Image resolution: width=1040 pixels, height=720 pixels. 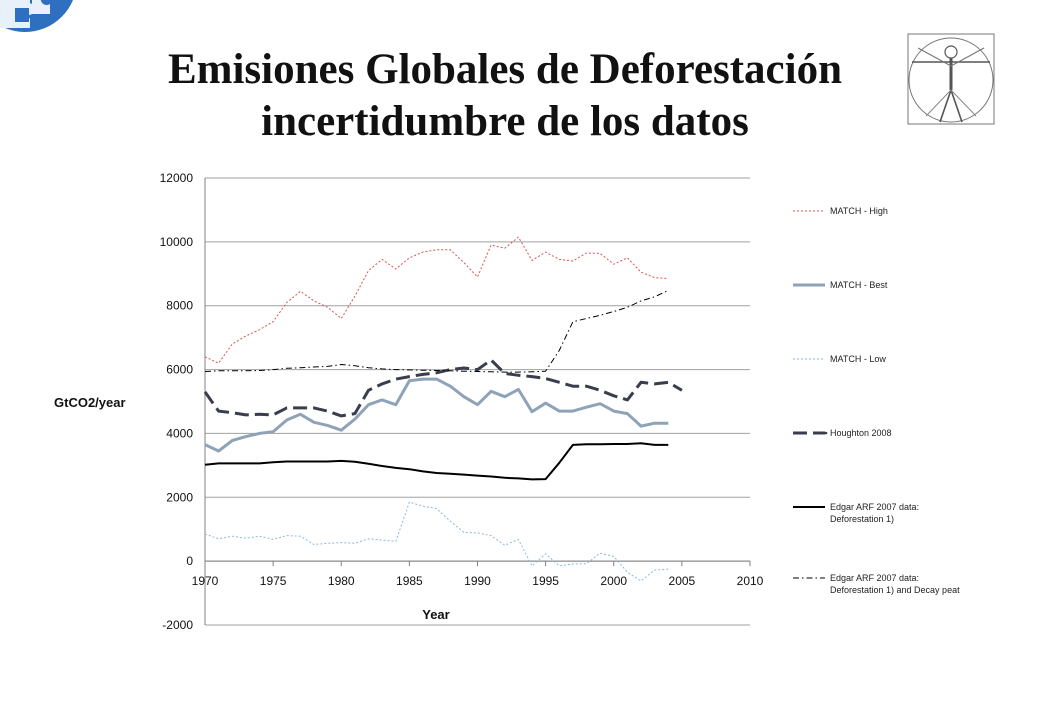 What do you see at coordinates (409, 581) in the screenshot?
I see `x-tick-label: 1985` at bounding box center [409, 581].